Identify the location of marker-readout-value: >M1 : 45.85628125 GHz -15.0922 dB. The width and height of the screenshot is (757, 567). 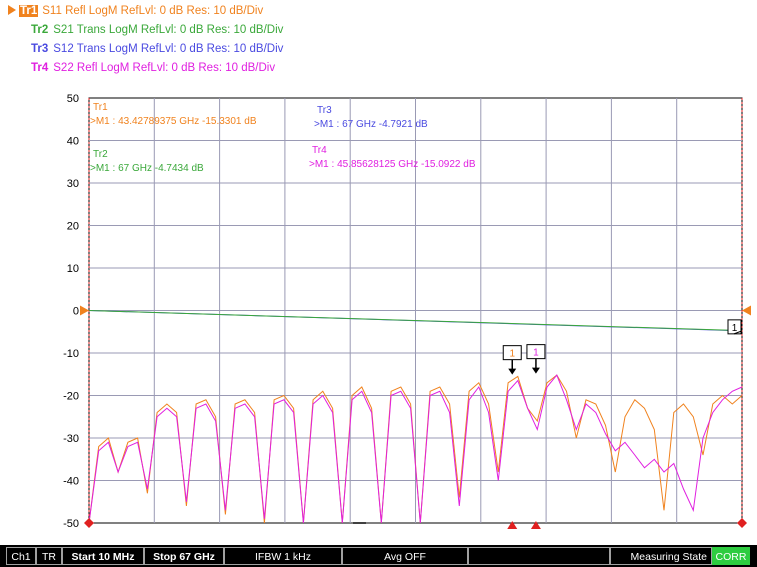
(392, 164).